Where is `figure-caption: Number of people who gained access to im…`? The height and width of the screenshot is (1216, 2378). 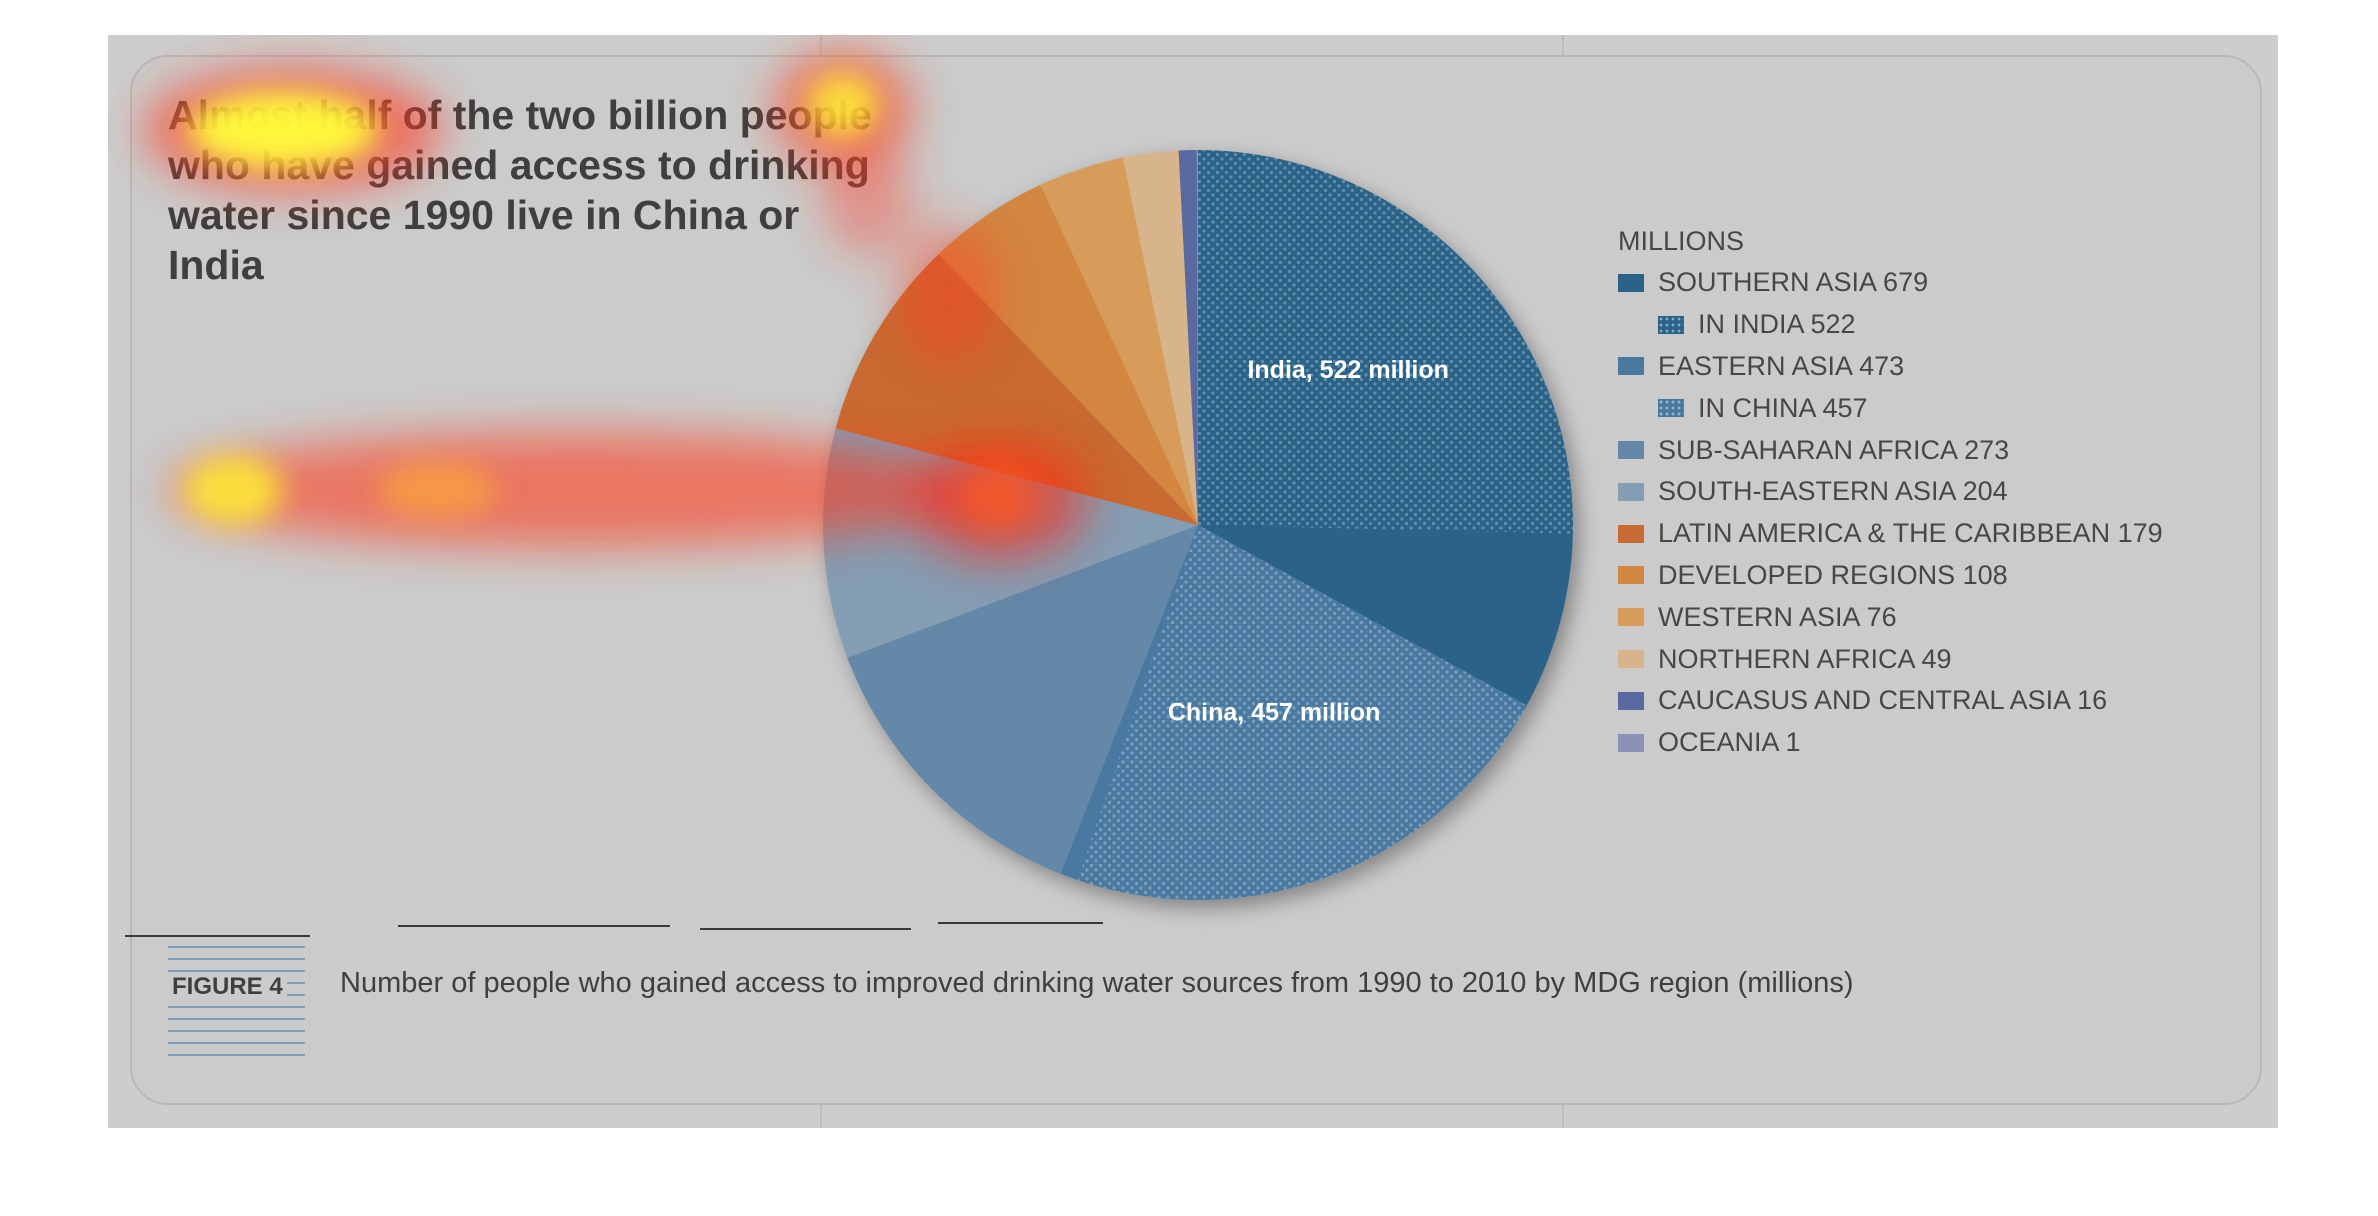 figure-caption: Number of people who gained access to im… is located at coordinates (1097, 983).